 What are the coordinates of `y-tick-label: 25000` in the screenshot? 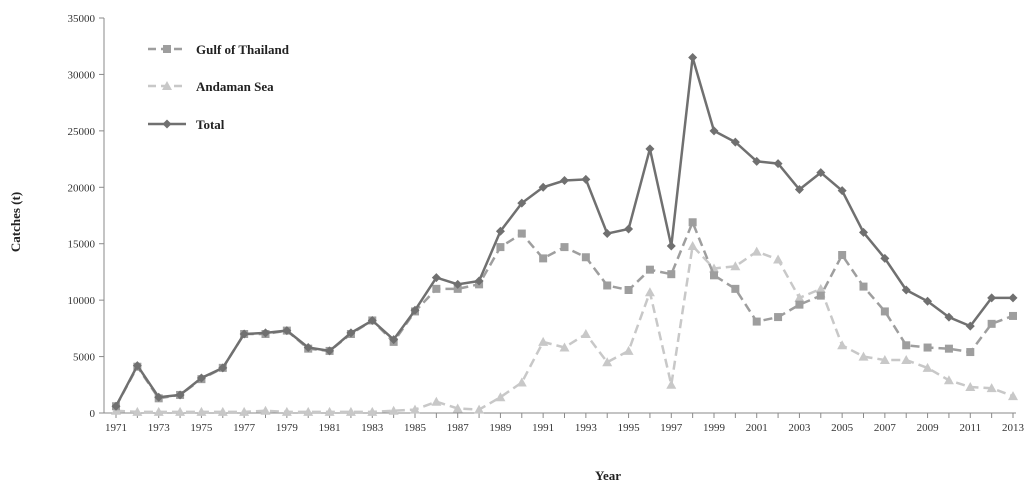 It's located at (82, 132).